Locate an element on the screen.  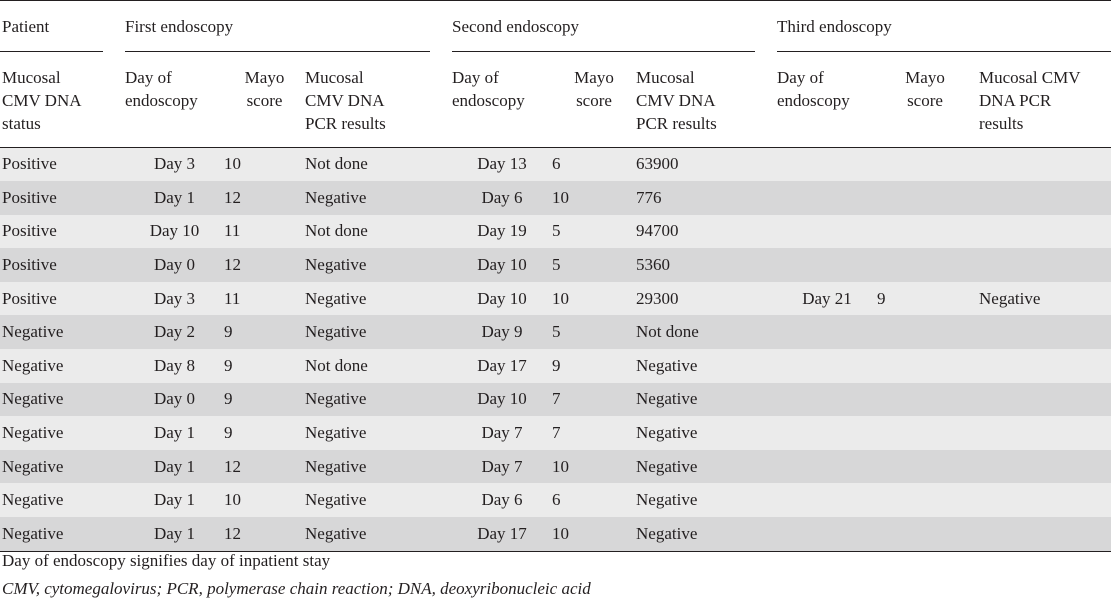
table-row: Negative Day 0 9 Negative Day 10 7 Negative is located at coordinates (555, 399).